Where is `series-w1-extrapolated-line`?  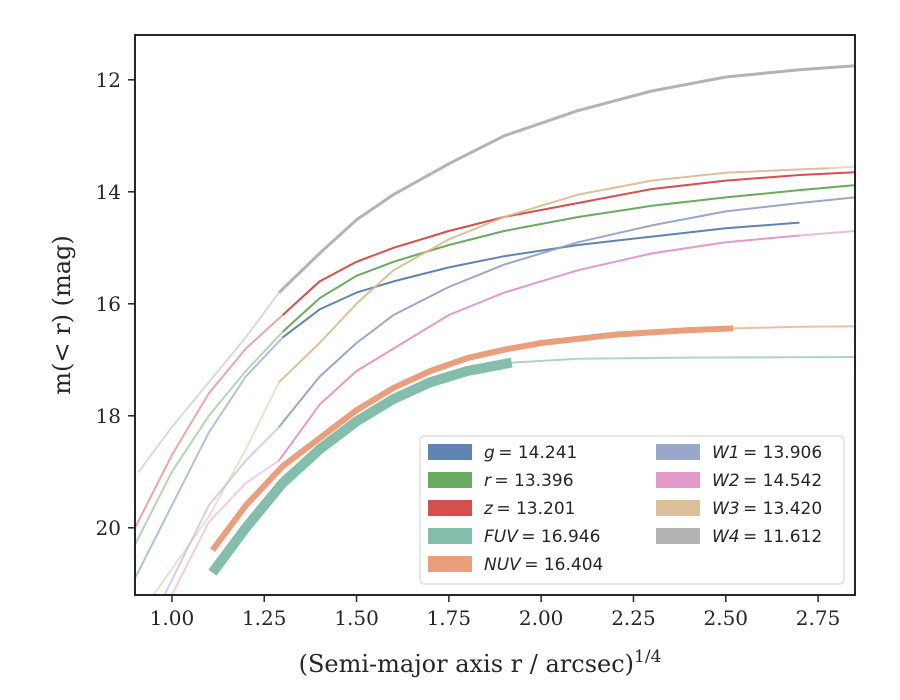 series-w1-extrapolated-line is located at coordinates (221, 510).